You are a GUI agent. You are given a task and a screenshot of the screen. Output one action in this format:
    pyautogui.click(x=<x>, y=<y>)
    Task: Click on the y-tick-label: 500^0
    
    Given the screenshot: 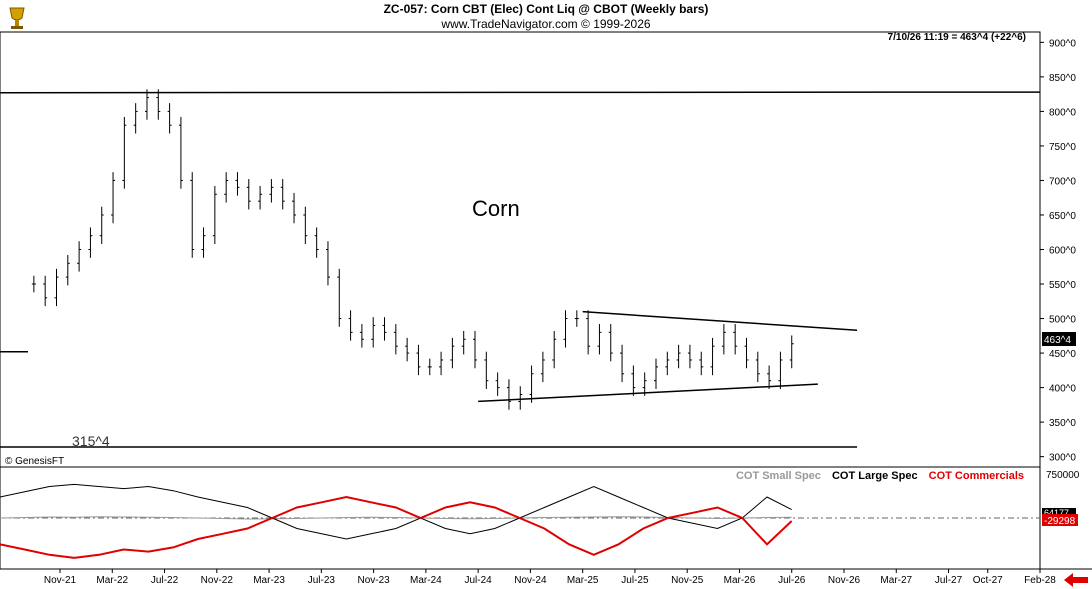 What is the action you would take?
    pyautogui.click(x=1062, y=320)
    